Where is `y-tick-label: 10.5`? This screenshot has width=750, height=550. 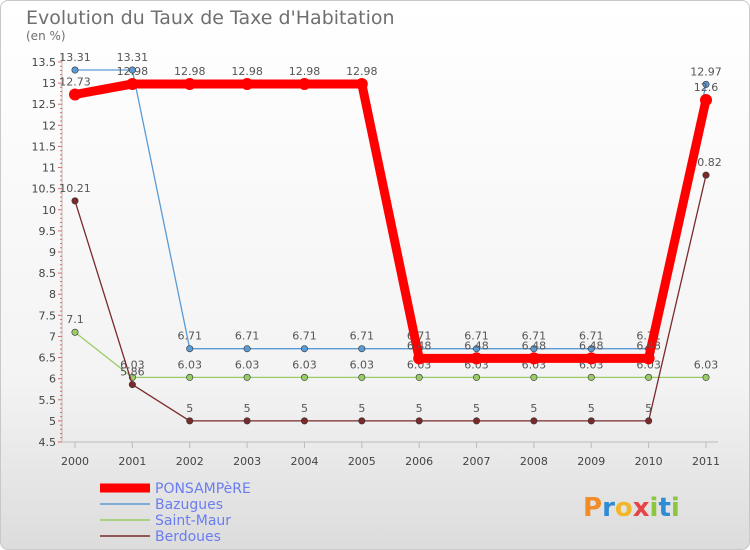 y-tick-label: 10.5 is located at coordinates (44, 189).